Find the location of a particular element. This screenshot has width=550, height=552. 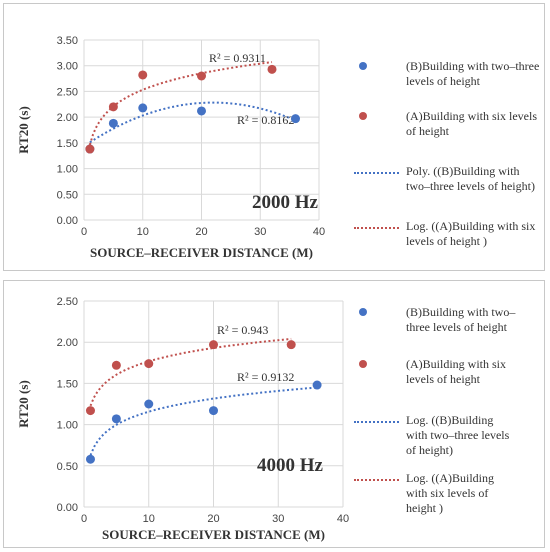

y-tick-label: 3.50 is located at coordinates (67, 41).